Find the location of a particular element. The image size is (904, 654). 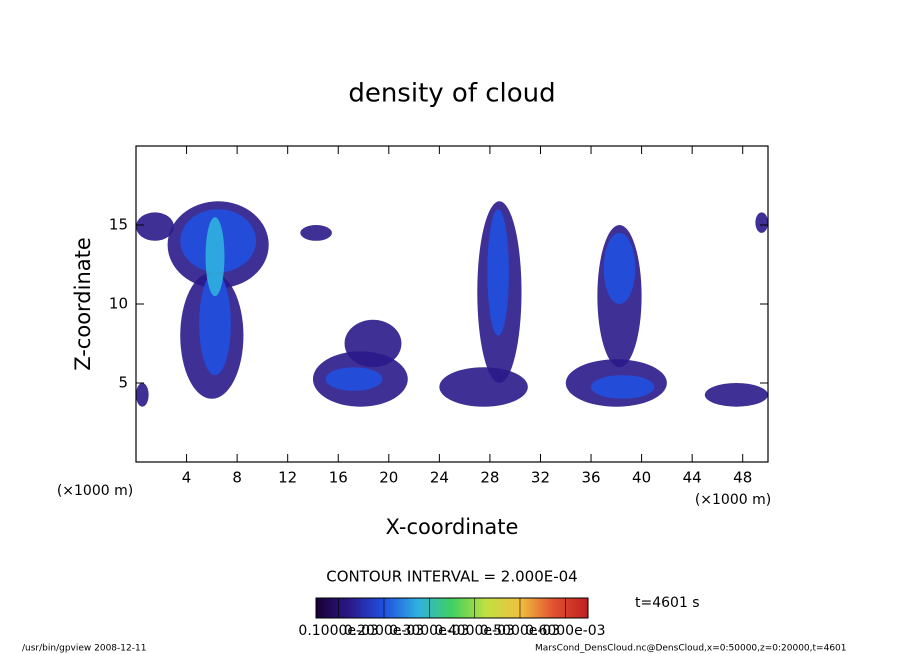

y-axis-label: Z-coordinate is located at coordinates (83, 304).